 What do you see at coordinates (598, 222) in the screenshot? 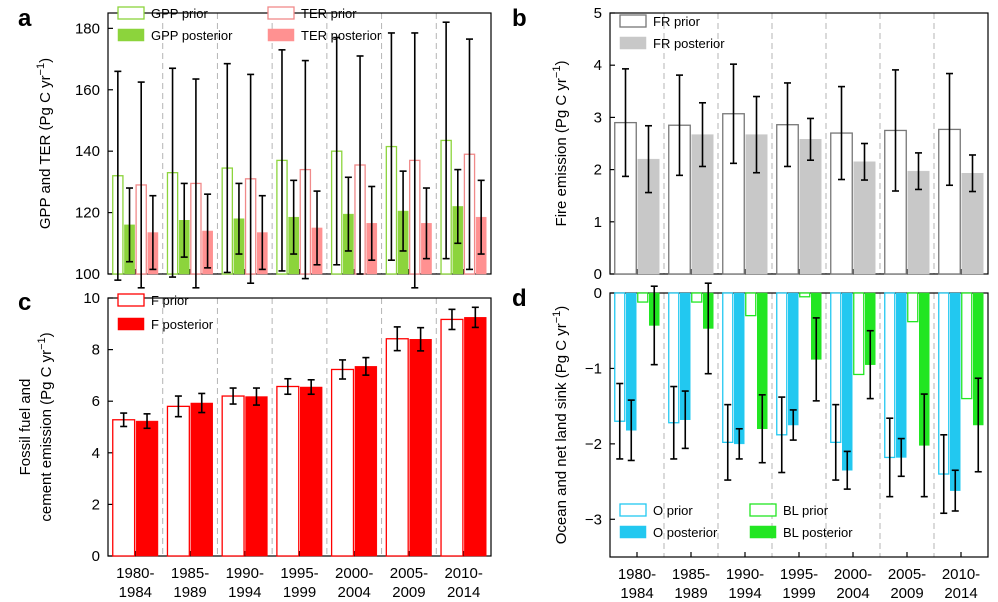
I see `y-tick-label: 1` at bounding box center [598, 222].